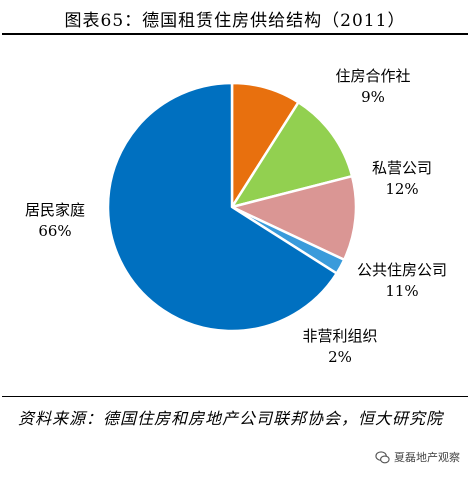  I want to click on label-private-company: 私营公司 12%, so click(402, 179).